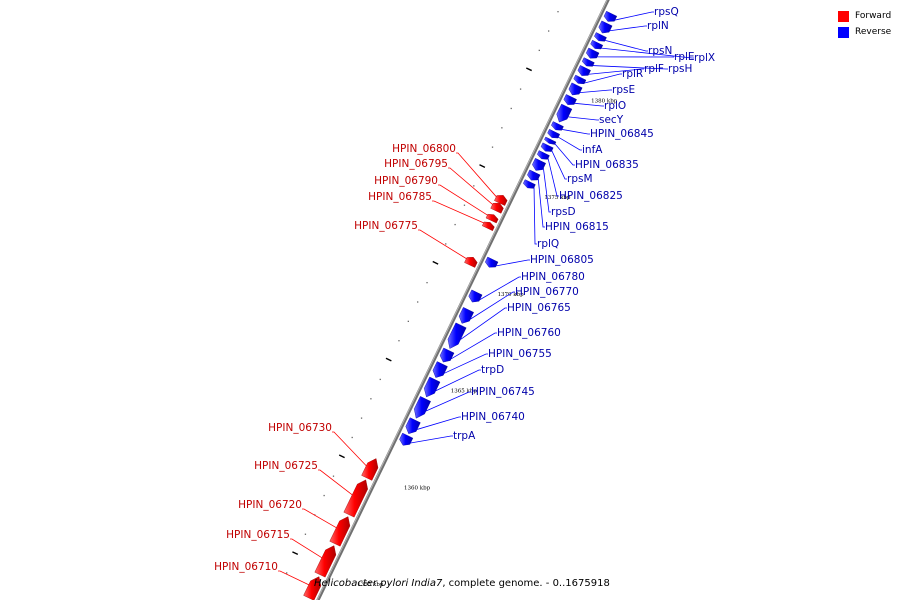 The image size is (900, 600). Describe the element at coordinates (386, 226) in the screenshot. I see `gene-label: HPIN_06775` at that location.